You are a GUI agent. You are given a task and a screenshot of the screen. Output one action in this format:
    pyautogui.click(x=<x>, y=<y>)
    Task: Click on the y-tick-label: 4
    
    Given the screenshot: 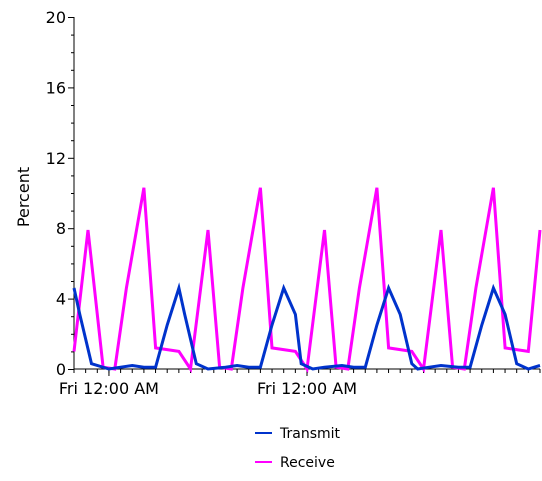 What is the action you would take?
    pyautogui.click(x=61, y=299)
    